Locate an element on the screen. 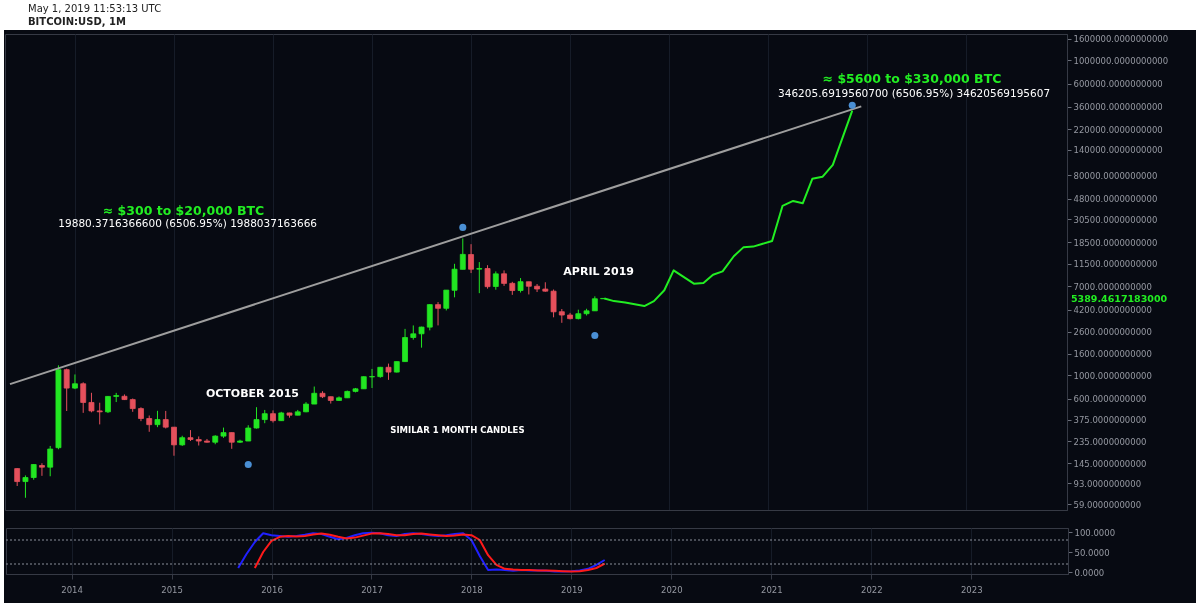 The image size is (1200, 603). y-tick-label: 59.0000000000 is located at coordinates (1107, 504).